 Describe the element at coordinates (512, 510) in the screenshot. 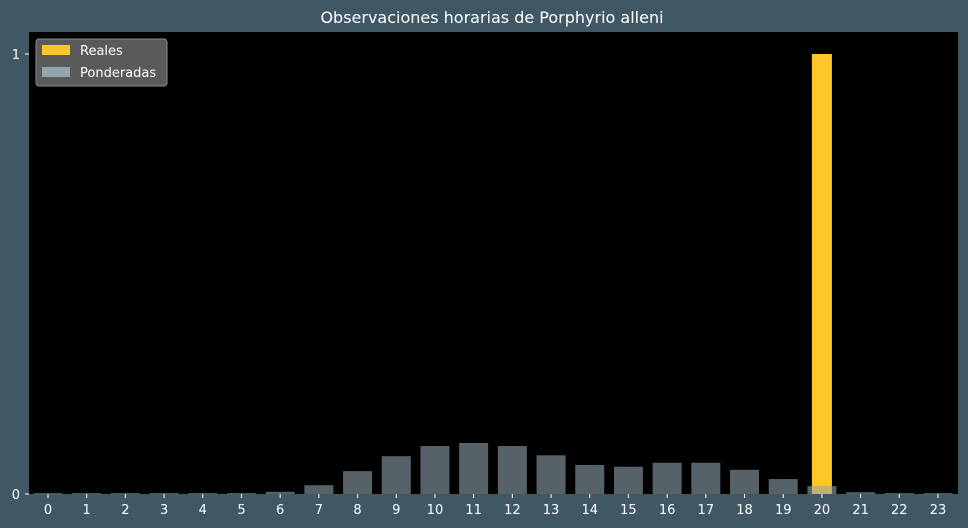

I see `x-tick-label-12: 12` at that location.